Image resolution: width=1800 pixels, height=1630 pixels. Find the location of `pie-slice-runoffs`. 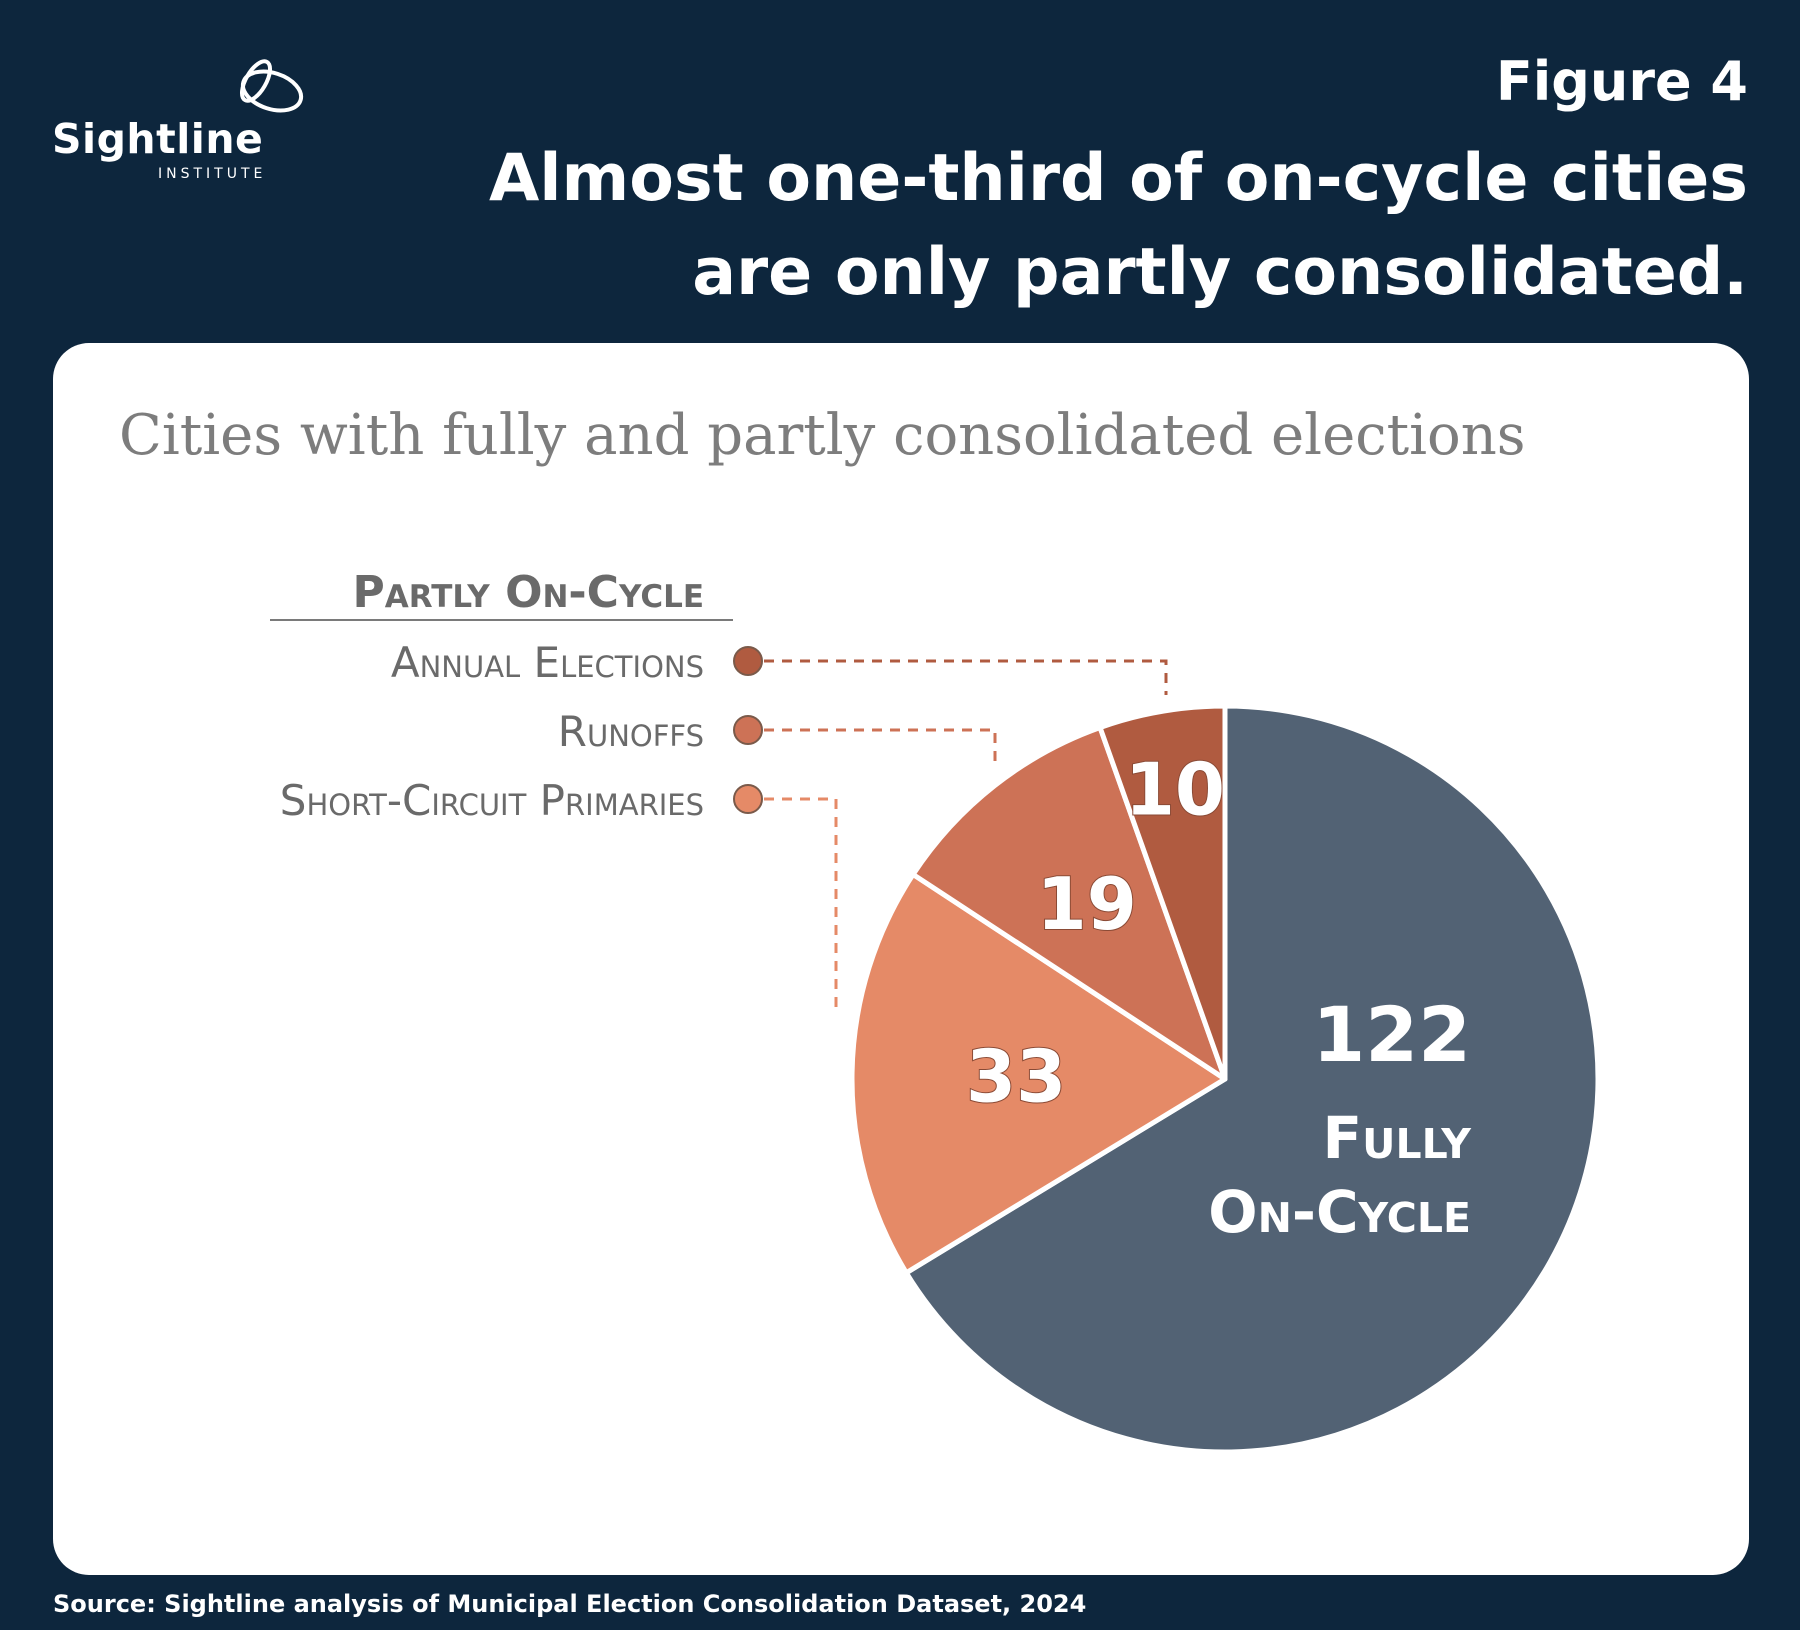

pie-slice-runoffs is located at coordinates (1069, 903).